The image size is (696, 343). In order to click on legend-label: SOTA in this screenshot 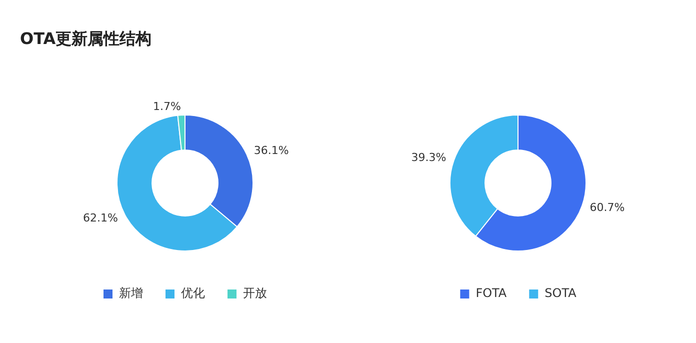, I will do `click(561, 293)`.